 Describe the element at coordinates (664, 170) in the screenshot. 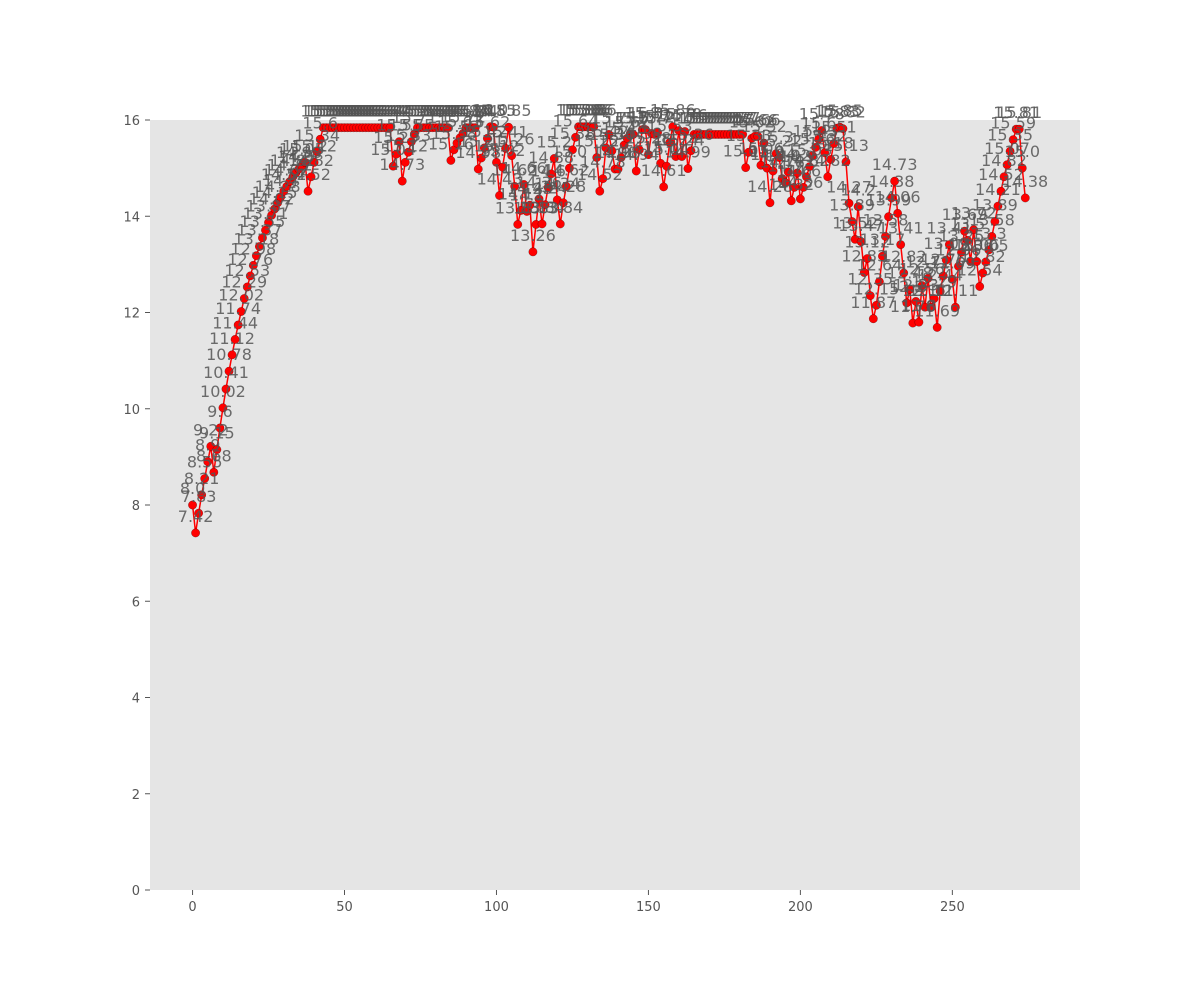

I see `data-label: 14.61` at that location.